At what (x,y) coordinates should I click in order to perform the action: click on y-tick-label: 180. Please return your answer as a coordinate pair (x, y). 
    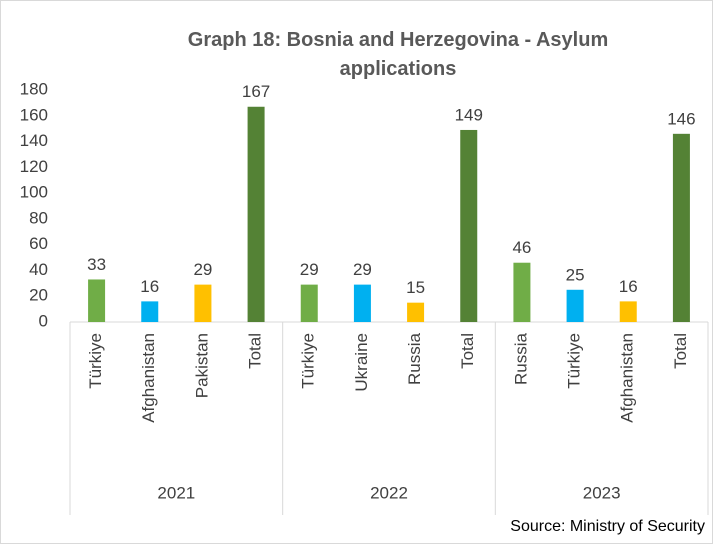
    Looking at the image, I should click on (34, 88).